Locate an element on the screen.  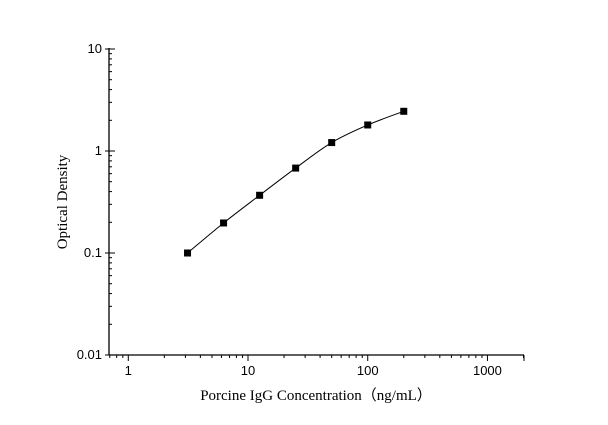
y-tick-label: 10 is located at coordinates (95, 48).